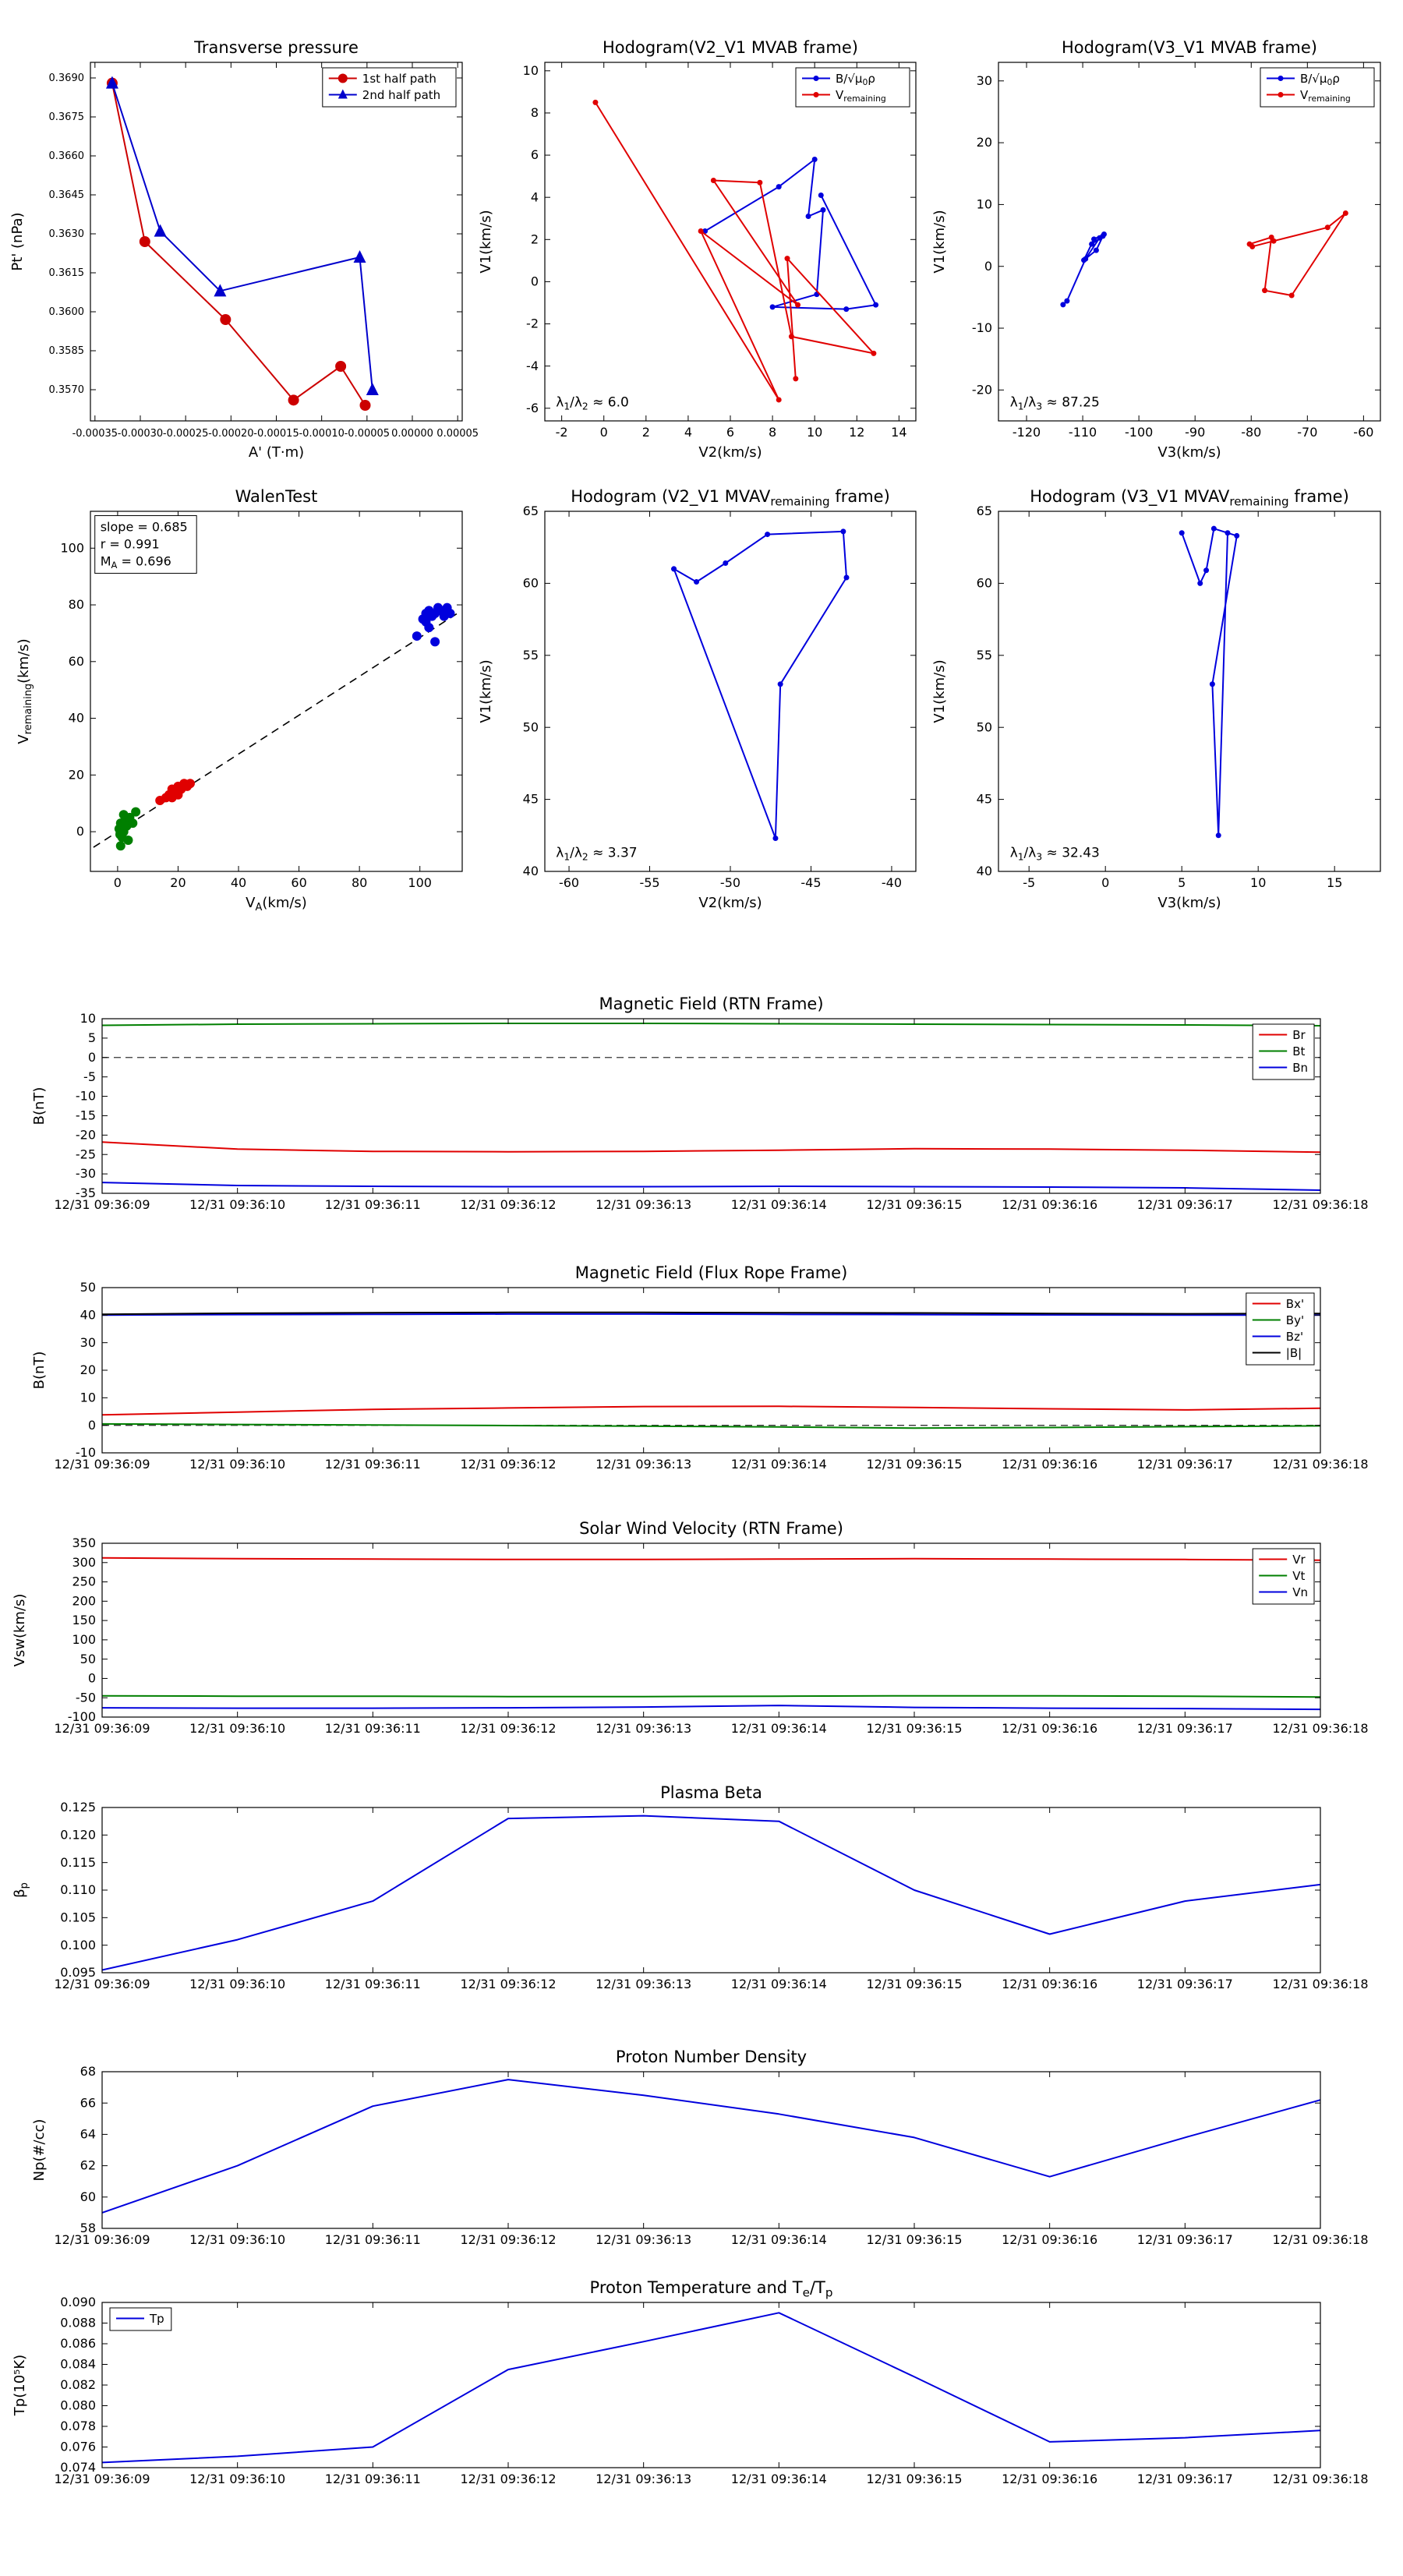  What do you see at coordinates (276, 452) in the screenshot?
I see `x-axis-label: A' (T·m)` at bounding box center [276, 452].